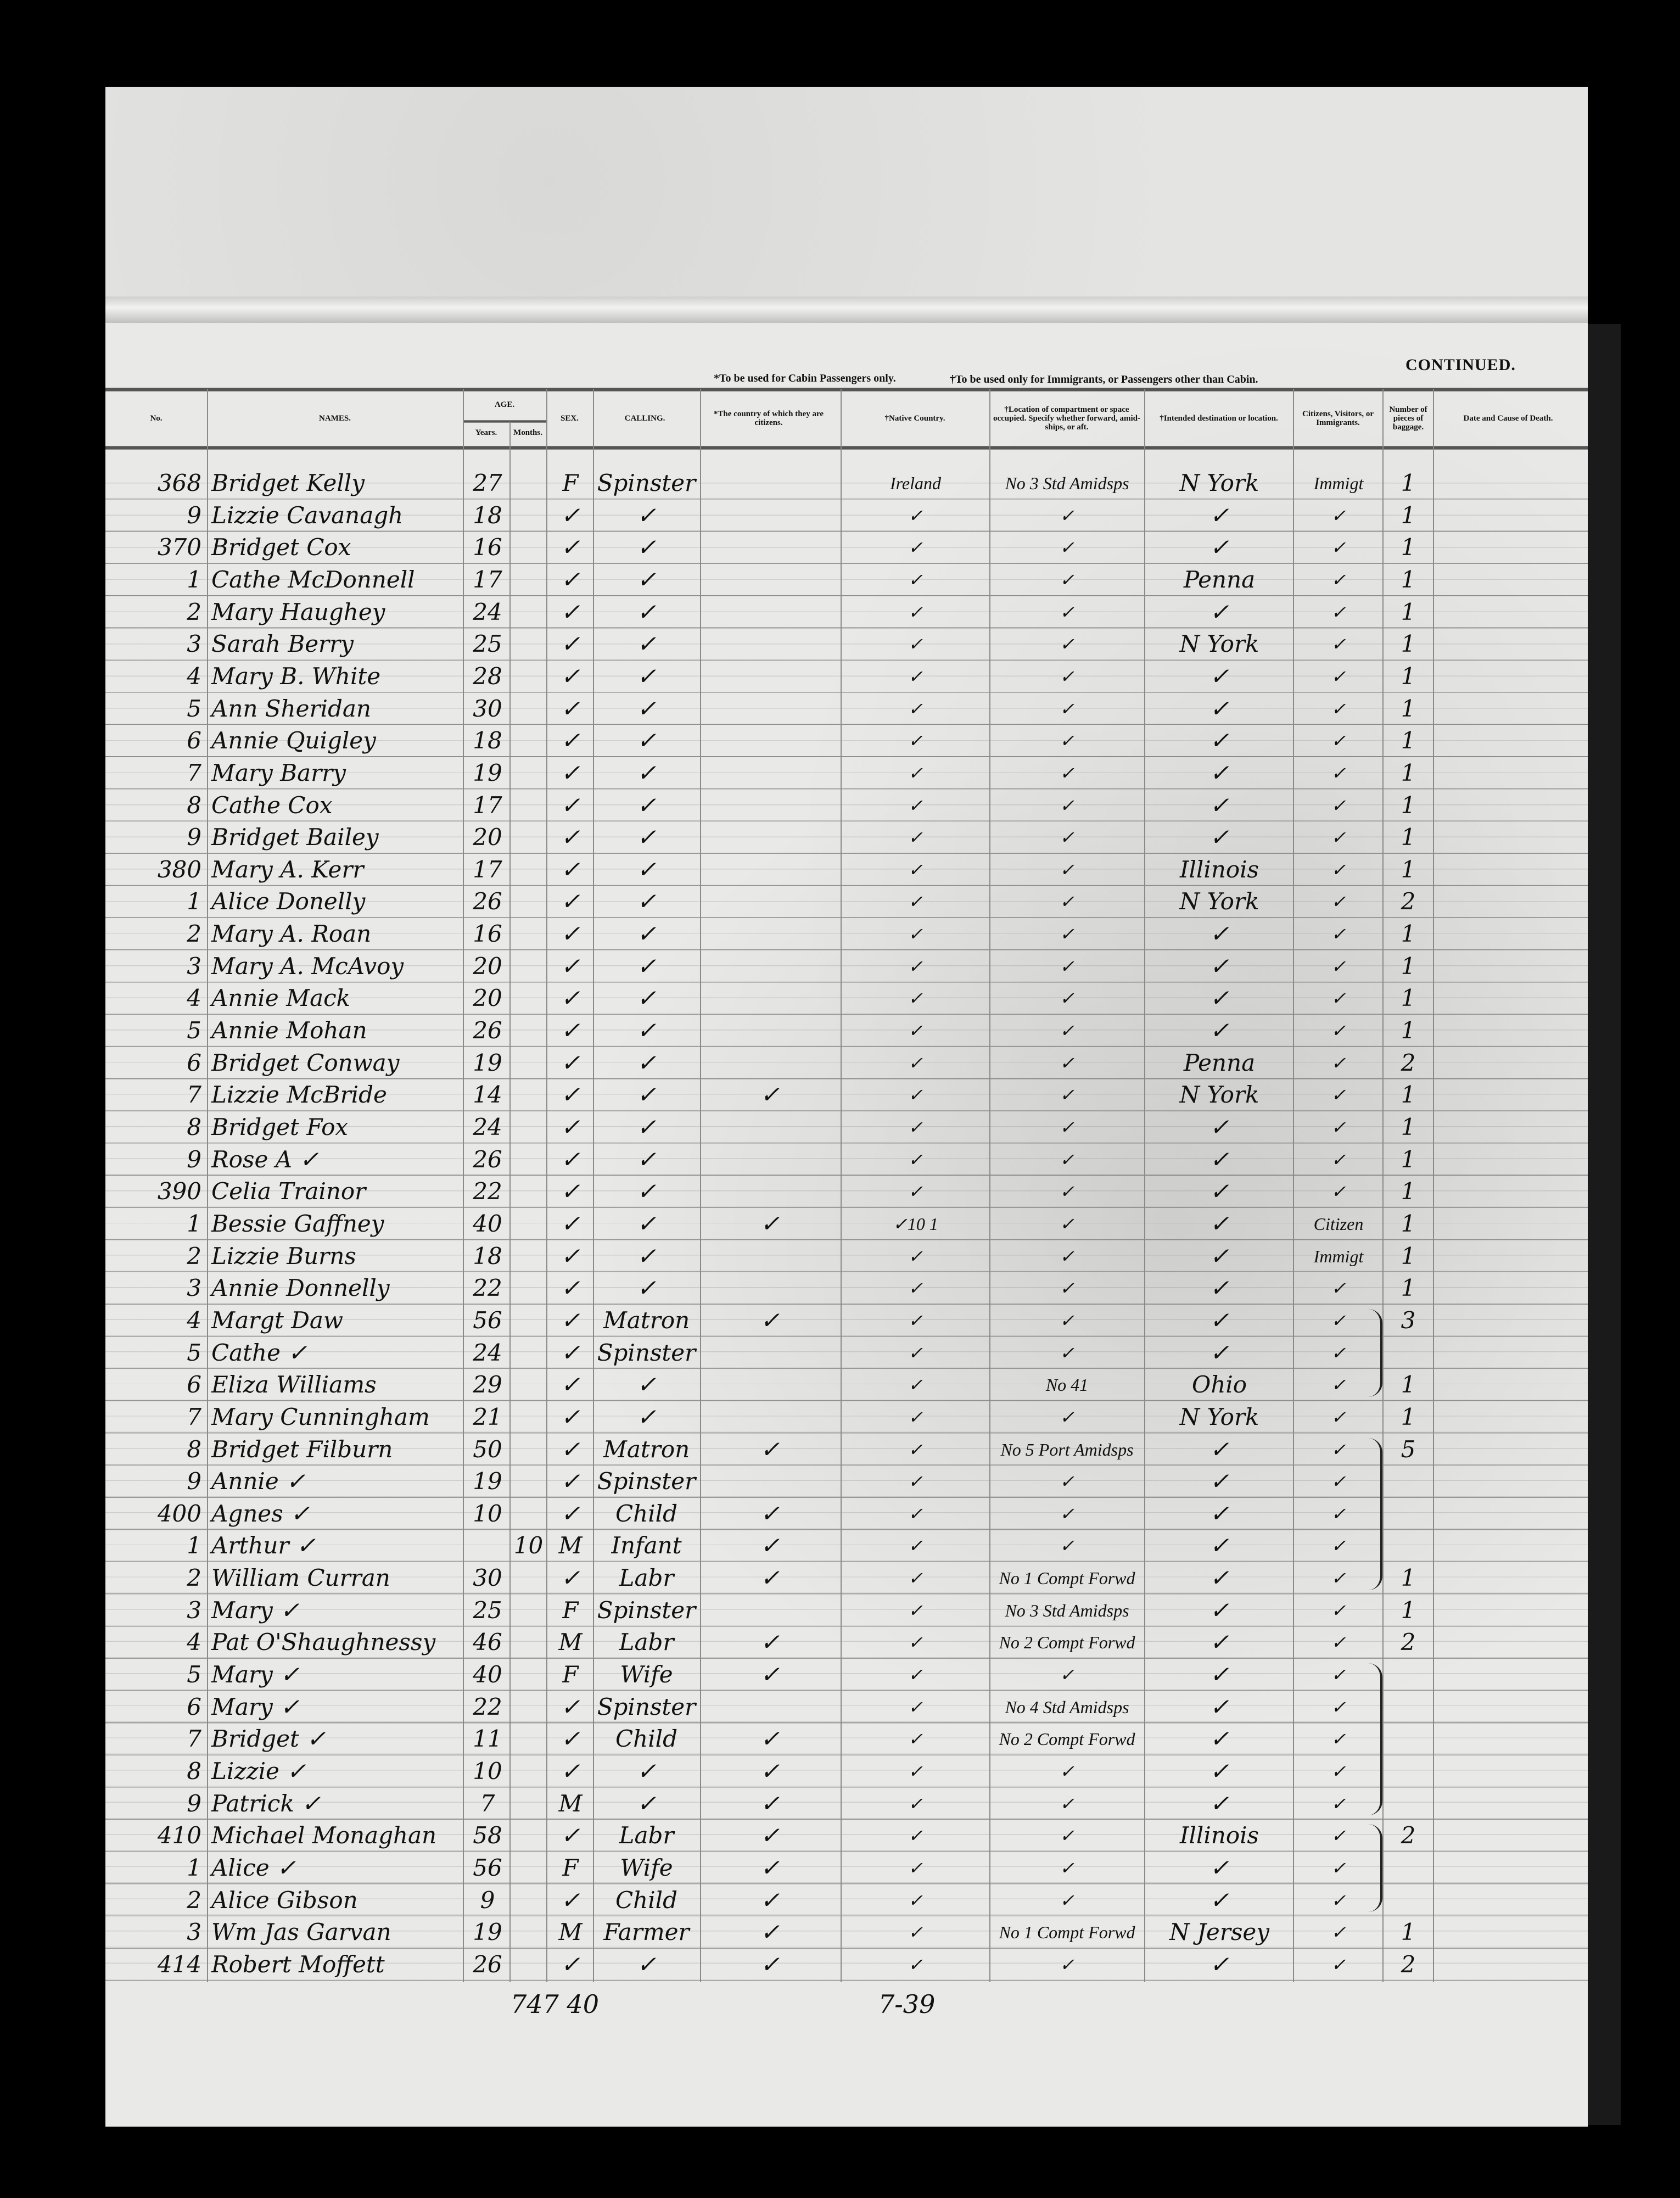 This screenshot has width=1680, height=2198. Describe the element at coordinates (646, 1642) in the screenshot. I see `cell-calling: Labr` at that location.